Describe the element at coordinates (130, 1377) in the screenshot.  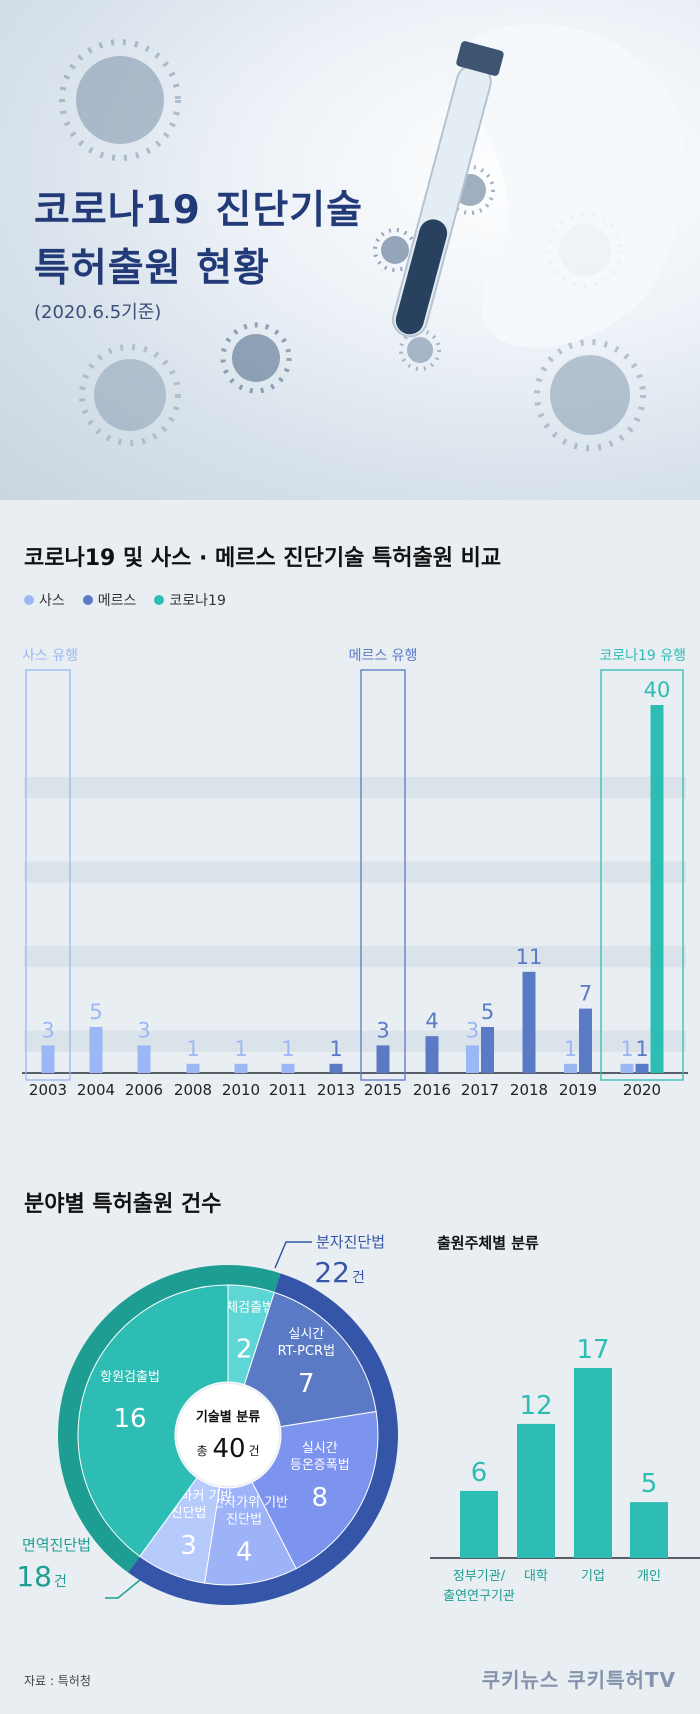
I see `slice-label: 항원검출법` at that location.